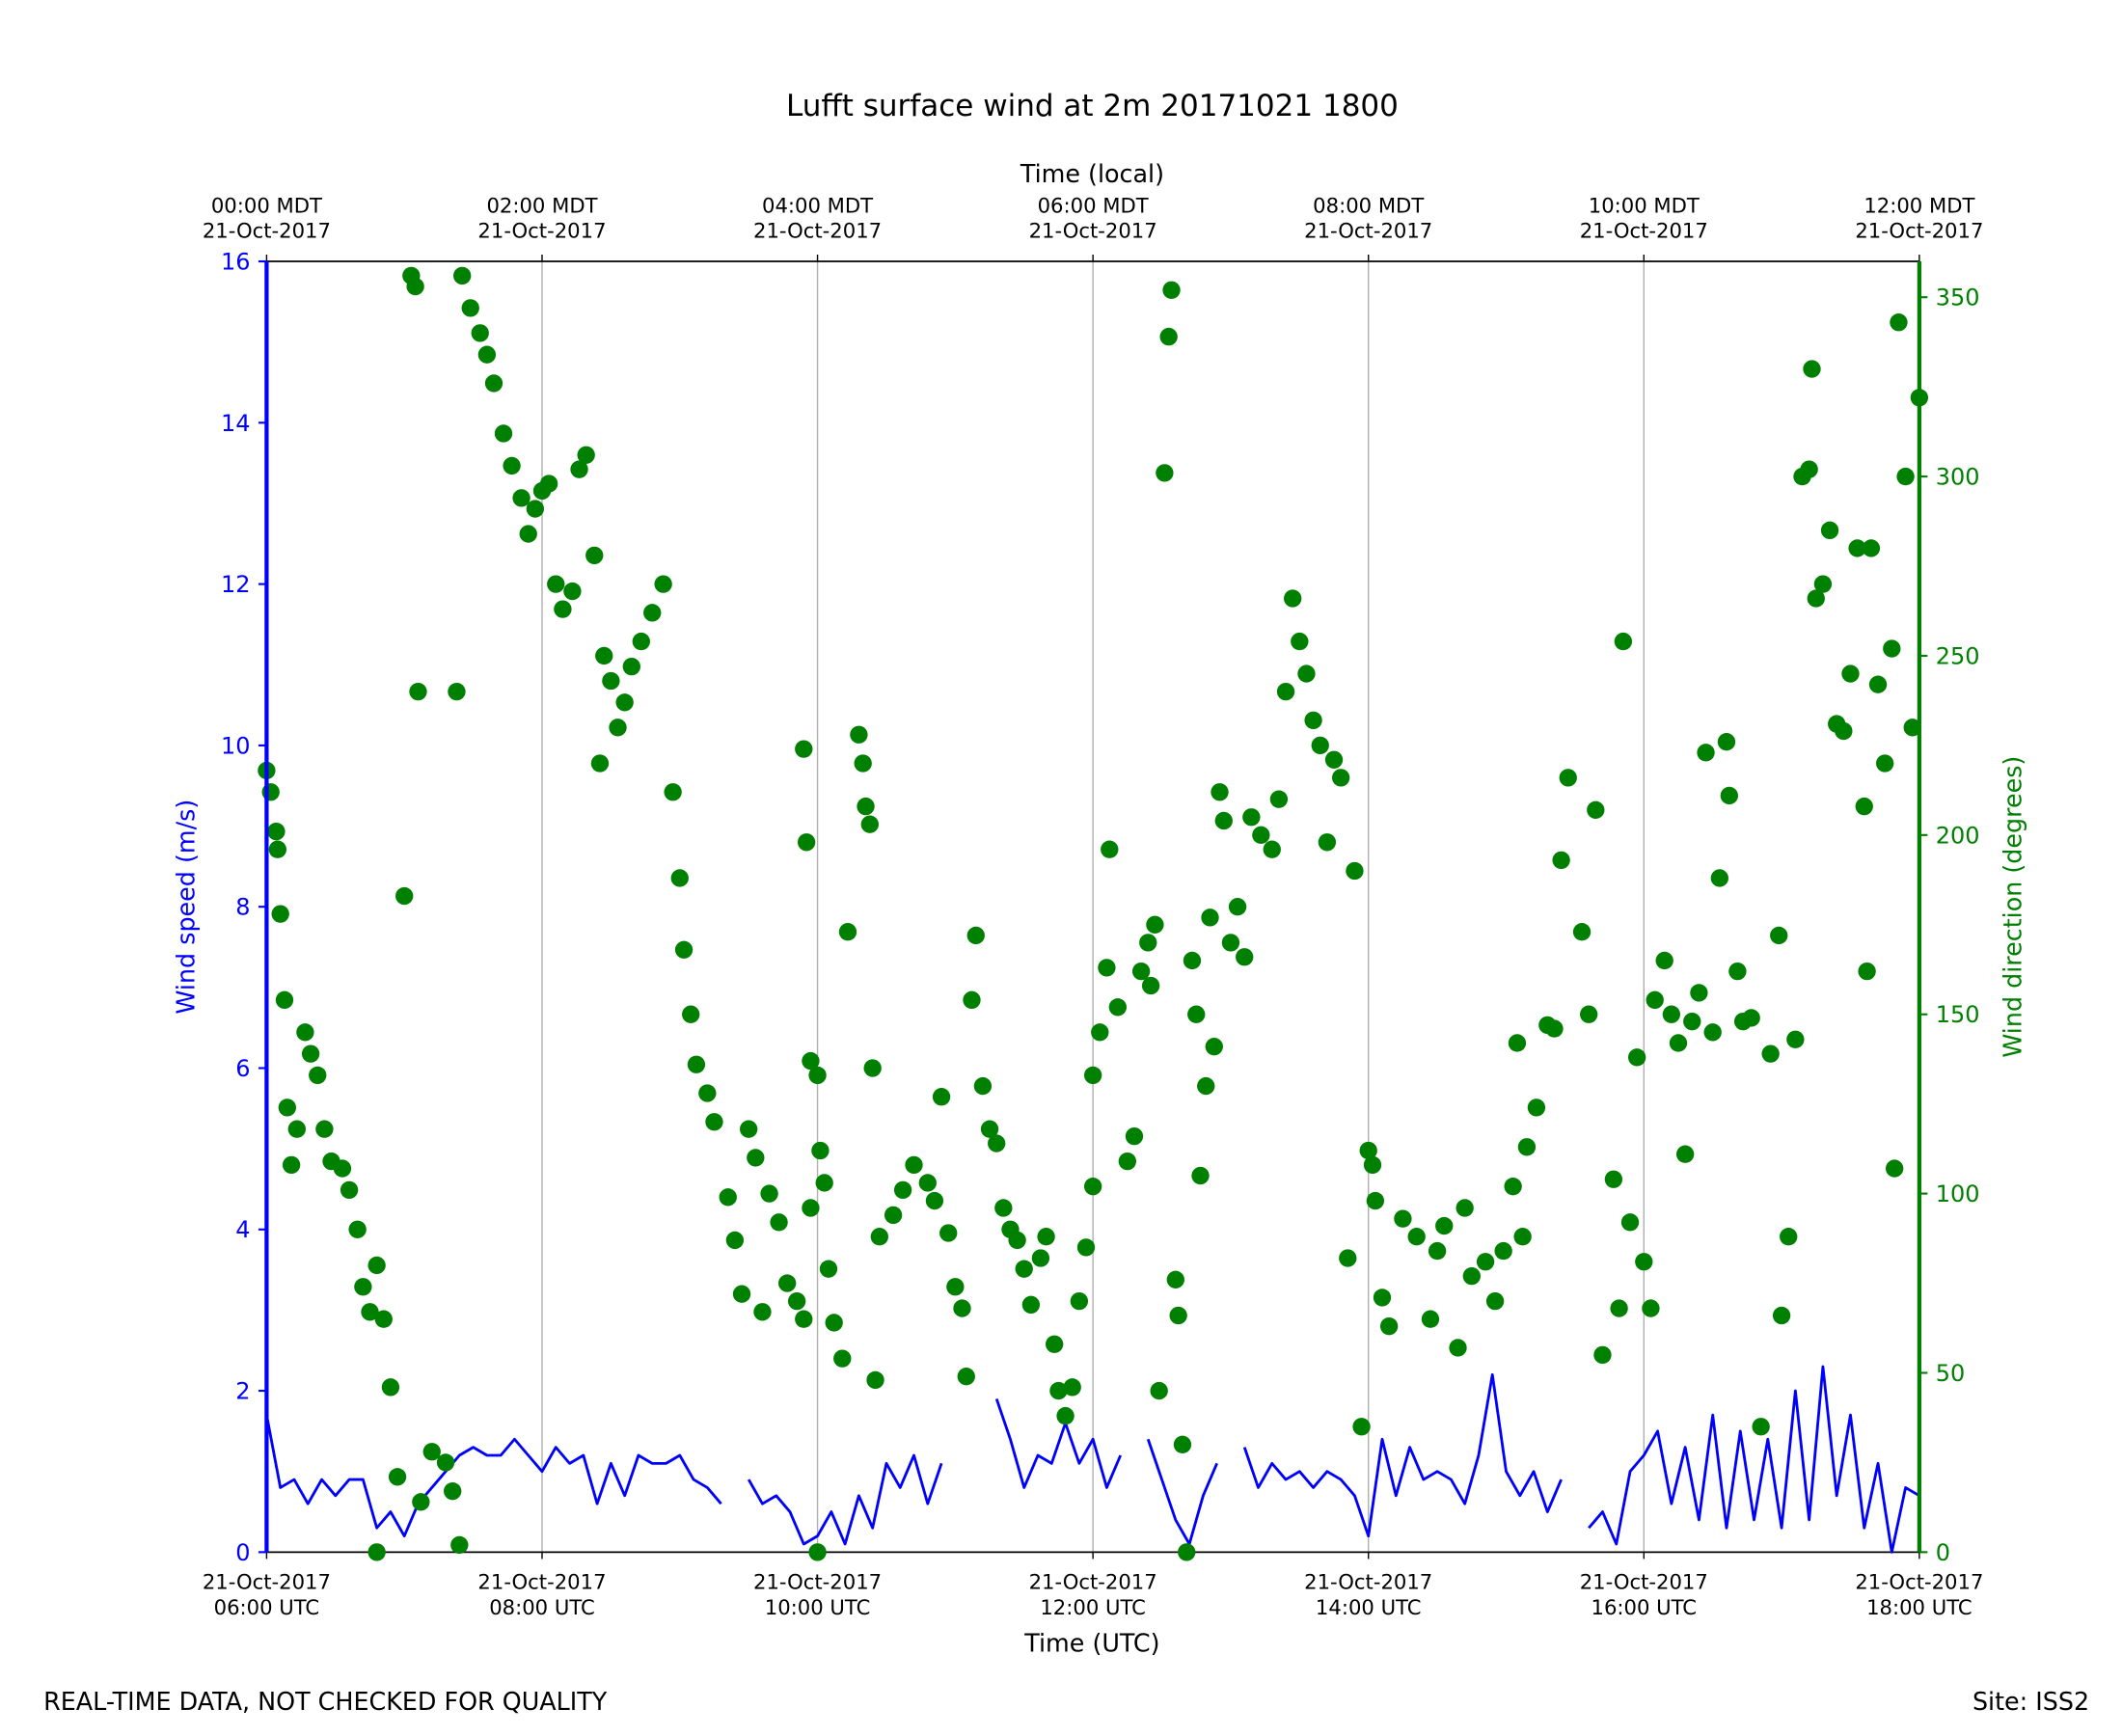 This screenshot has height=1736, width=2122. I want to click on x2-axis-label: Time (local), so click(1092, 174).